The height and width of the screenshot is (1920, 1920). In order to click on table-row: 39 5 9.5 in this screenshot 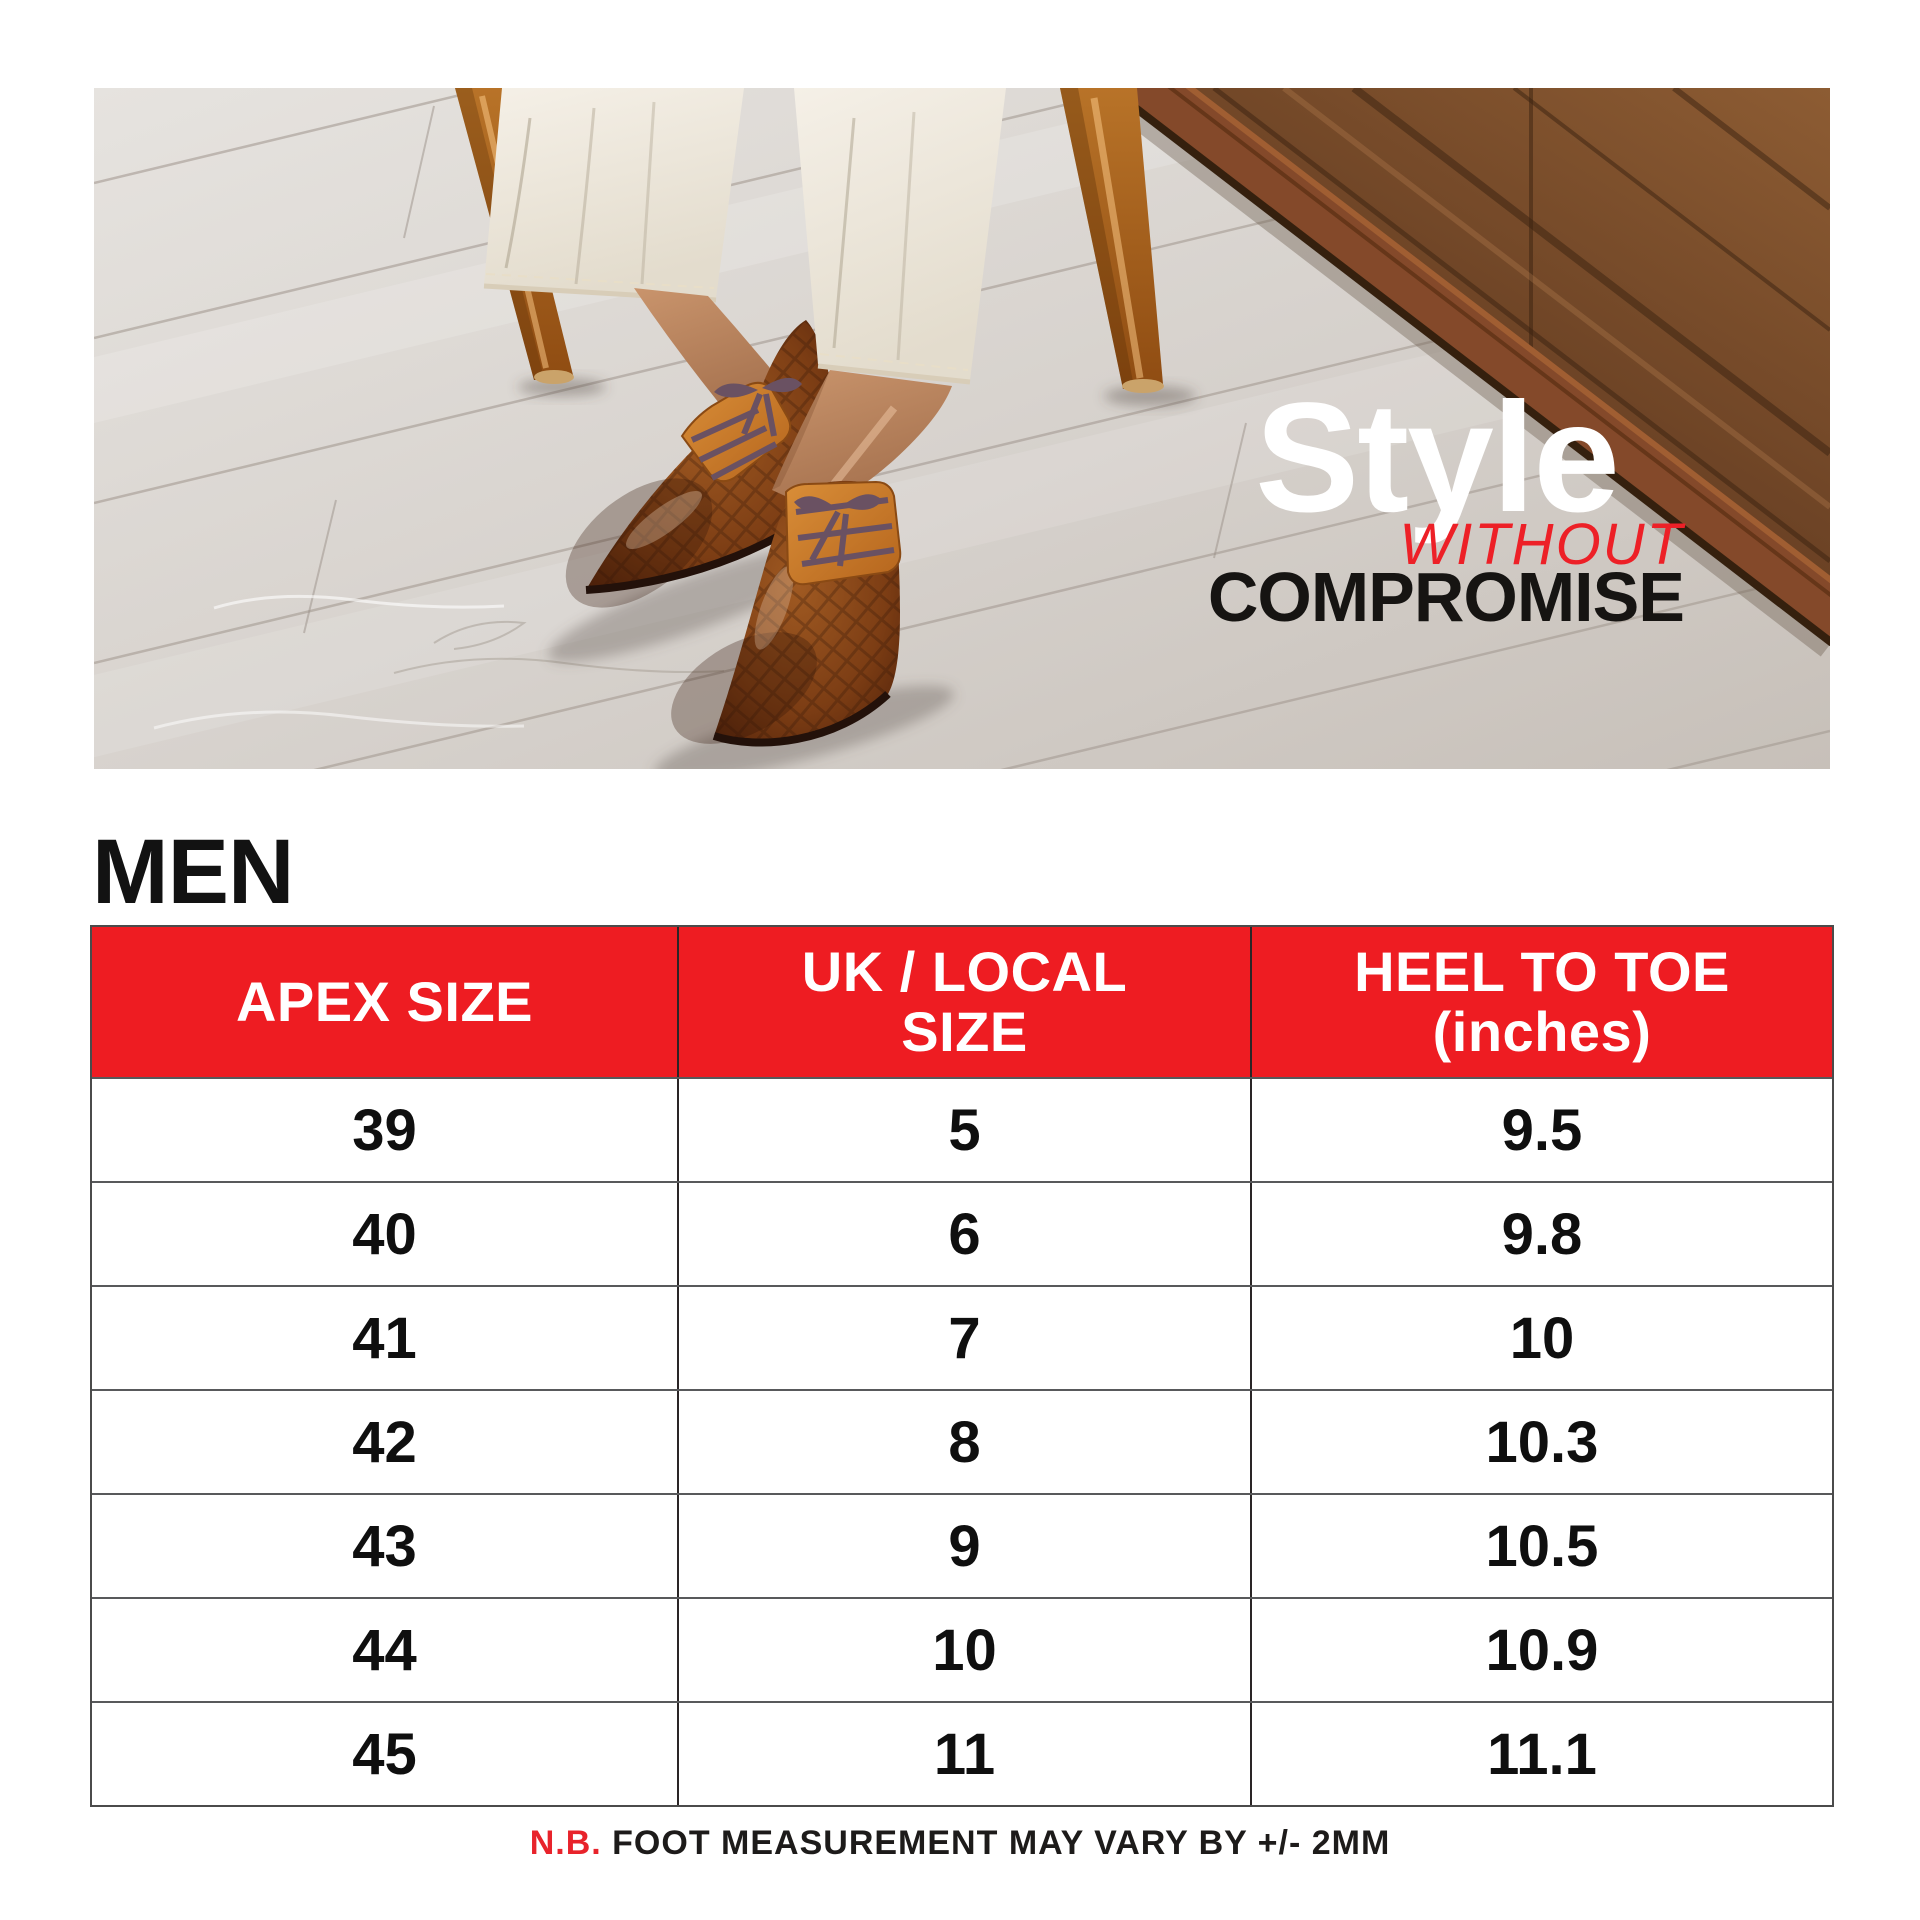, I will do `click(962, 1129)`.